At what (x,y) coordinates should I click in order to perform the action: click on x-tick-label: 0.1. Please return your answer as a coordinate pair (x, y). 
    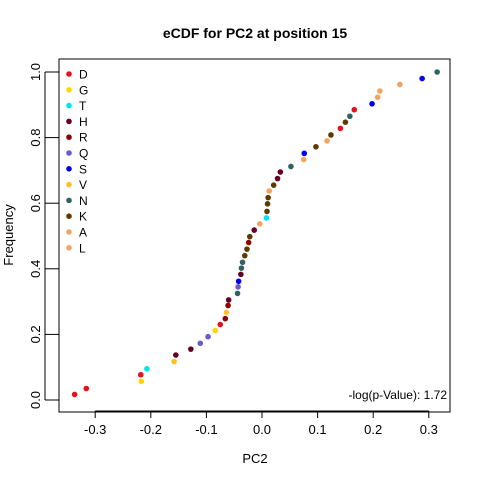
    Looking at the image, I should click on (318, 429).